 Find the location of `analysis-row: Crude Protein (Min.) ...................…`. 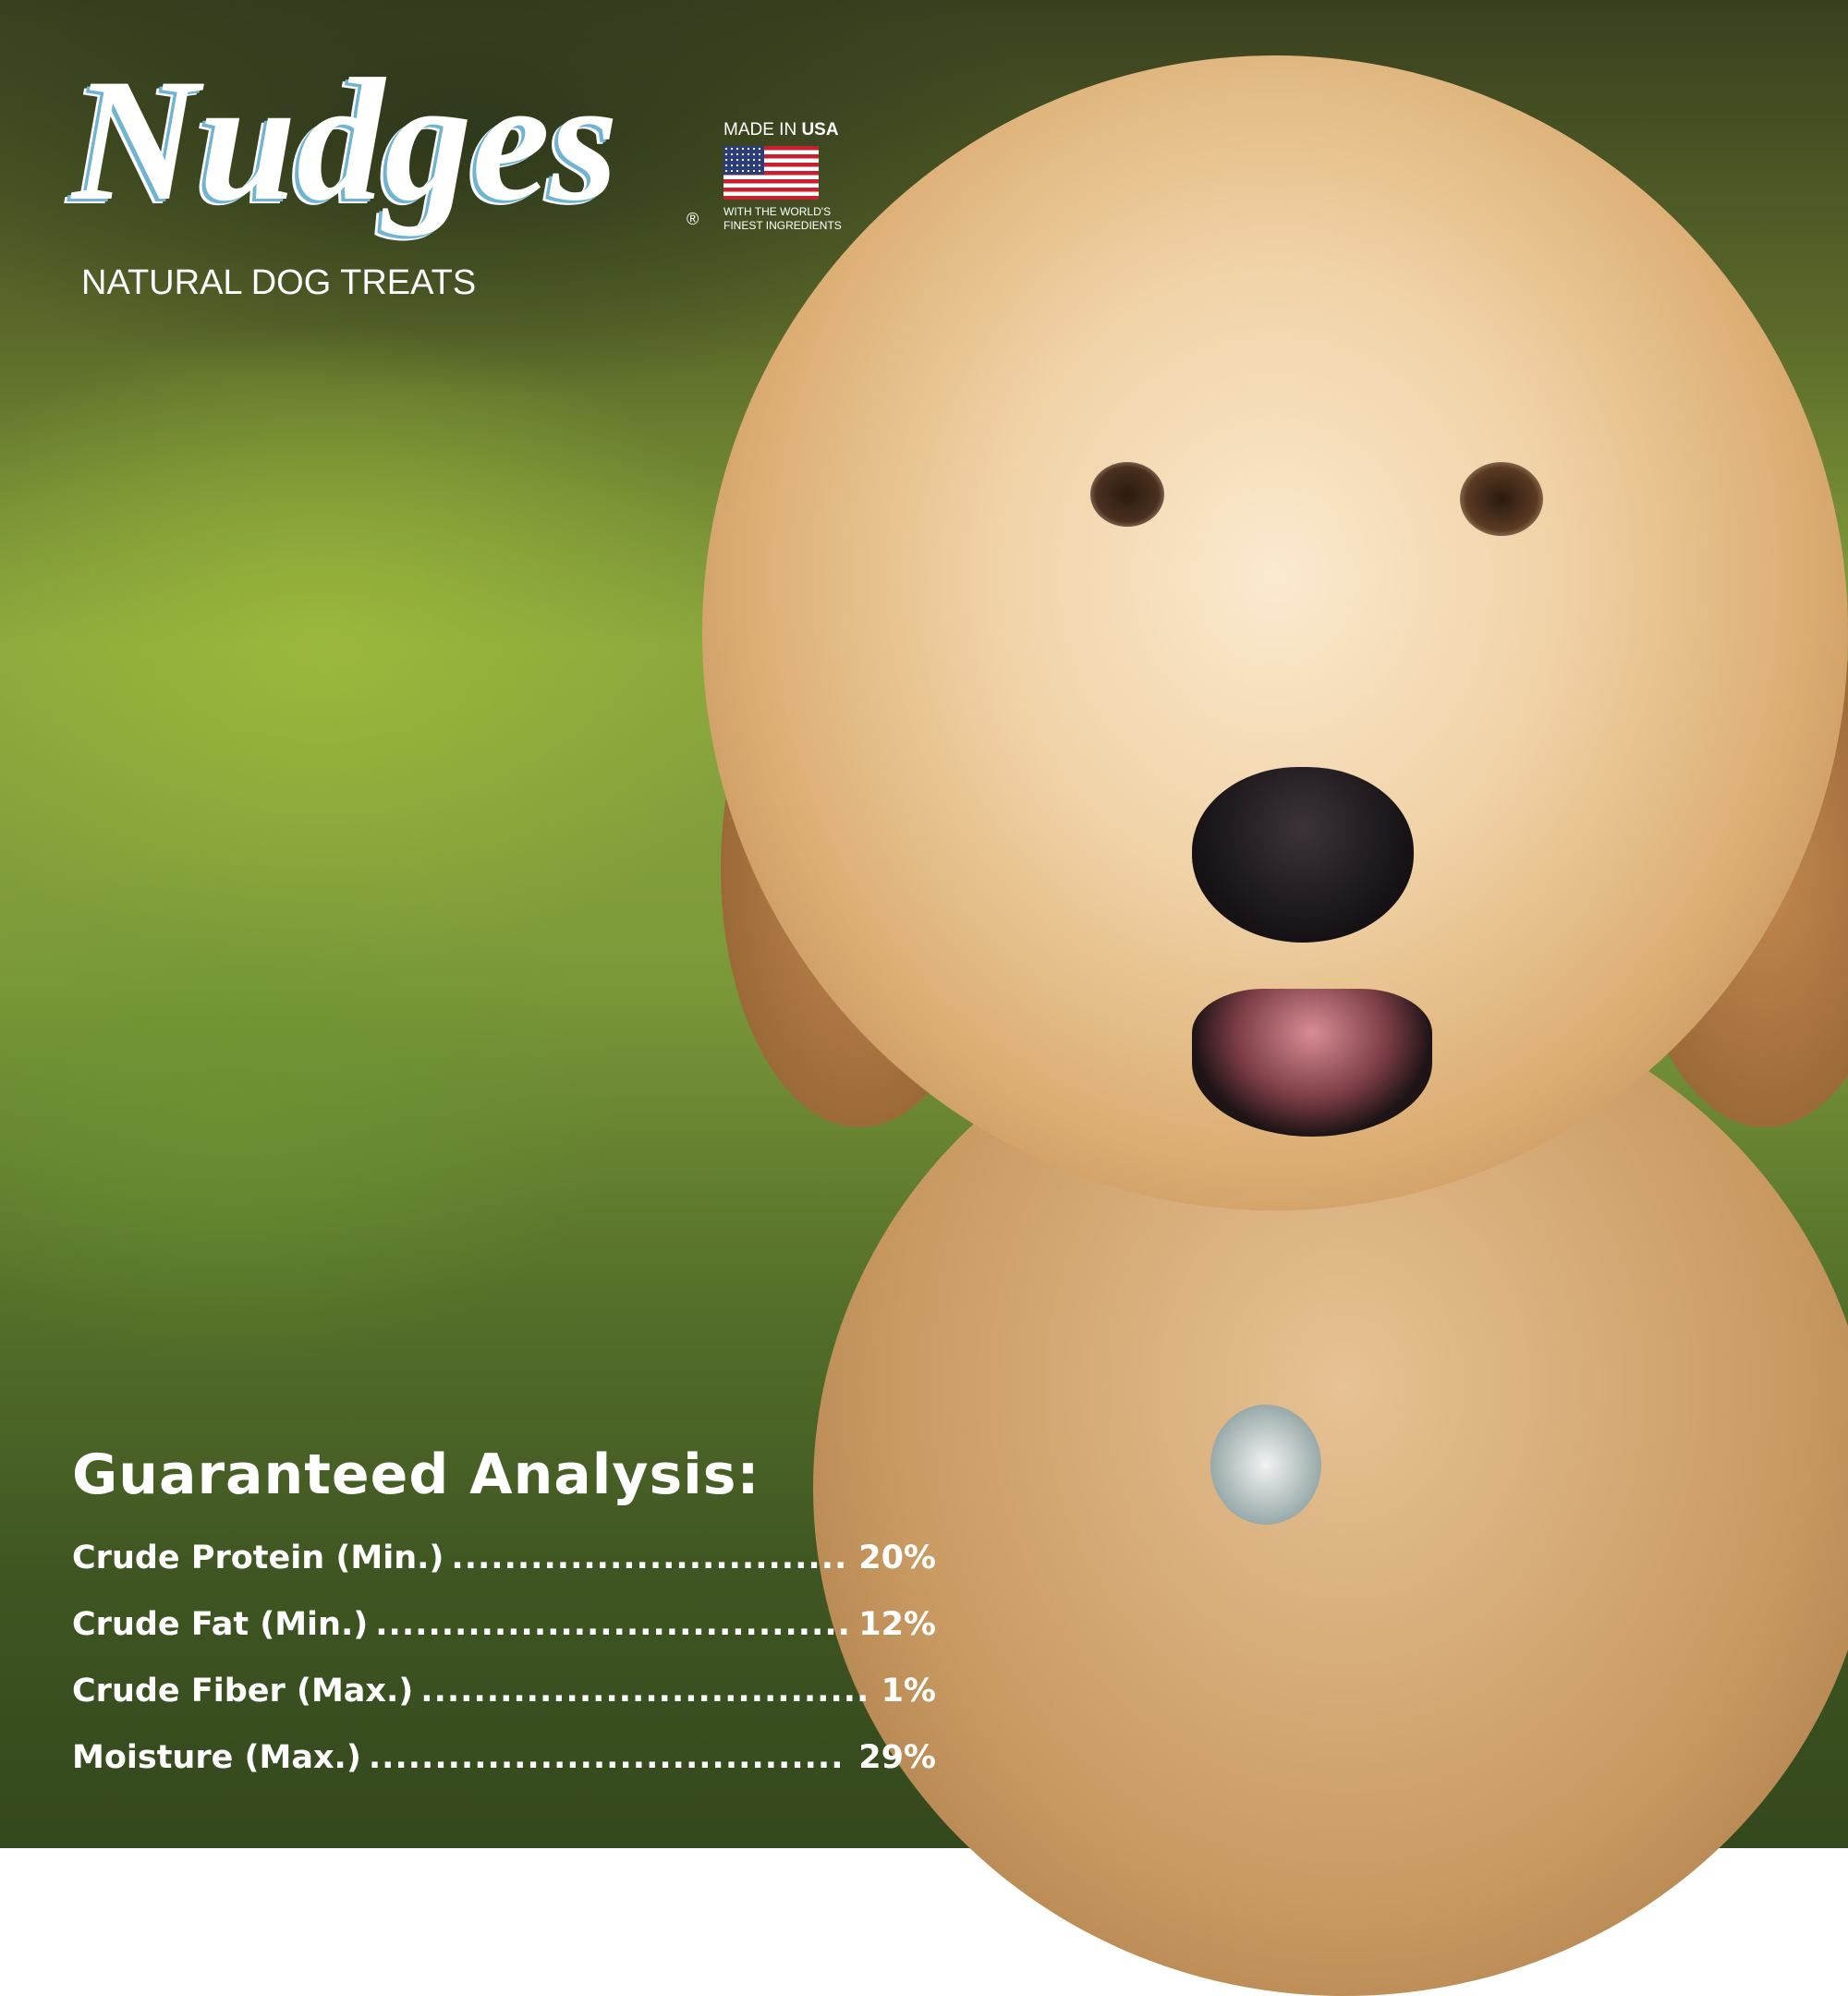

analysis-row: Crude Protein (Min.) ...................… is located at coordinates (504, 1558).